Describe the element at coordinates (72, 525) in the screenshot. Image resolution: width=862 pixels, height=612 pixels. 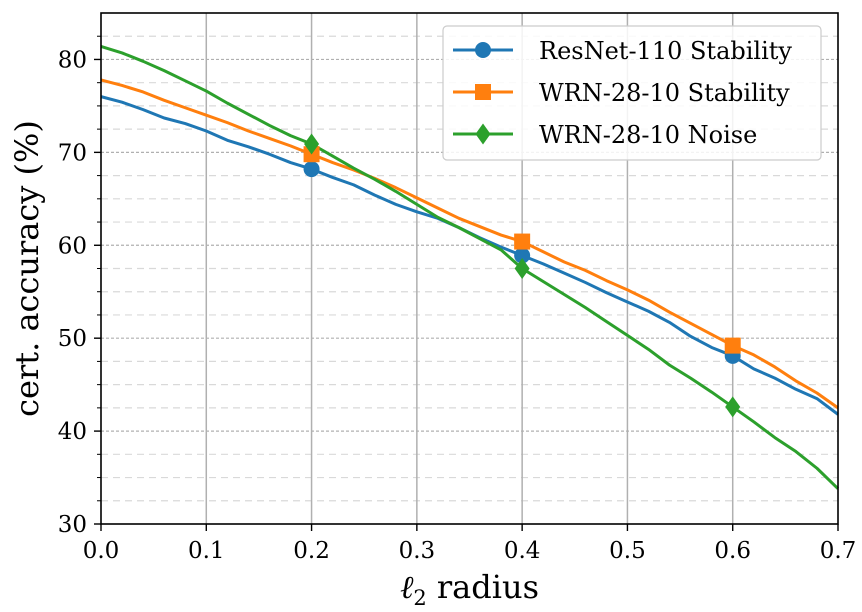
I see `y-tick-label: 30` at that location.